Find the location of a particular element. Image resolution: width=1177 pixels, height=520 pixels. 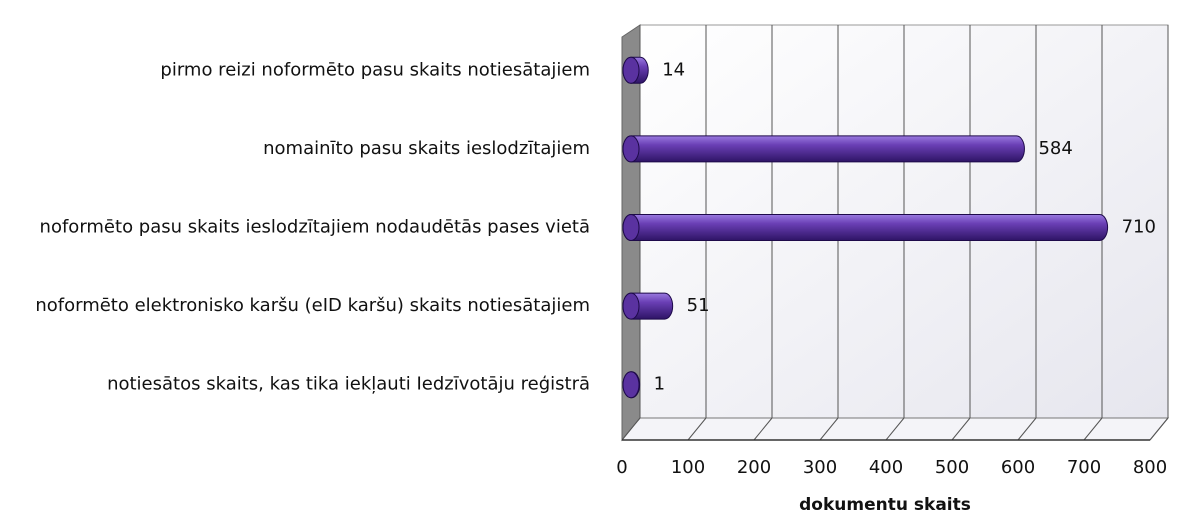

x-tick-label: 100 is located at coordinates (688, 467).